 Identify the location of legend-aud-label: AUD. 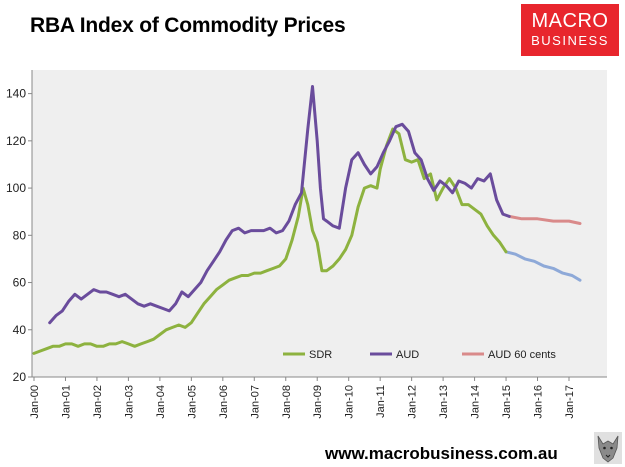
(407, 355).